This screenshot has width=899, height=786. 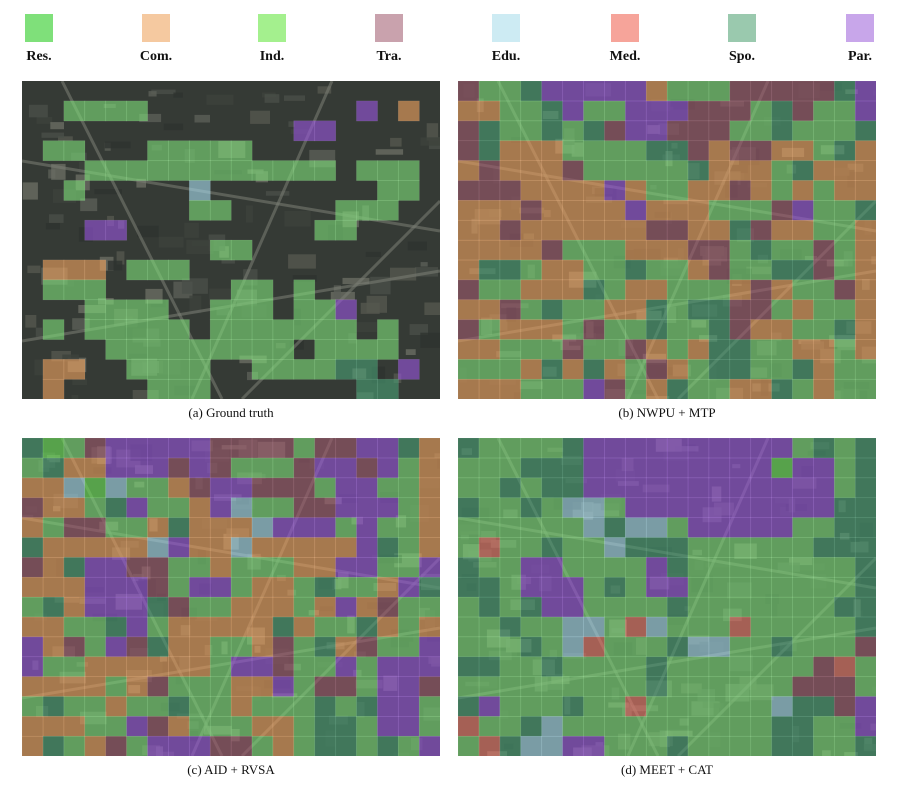 What do you see at coordinates (39, 28) in the screenshot?
I see `legend-swatch-res` at bounding box center [39, 28].